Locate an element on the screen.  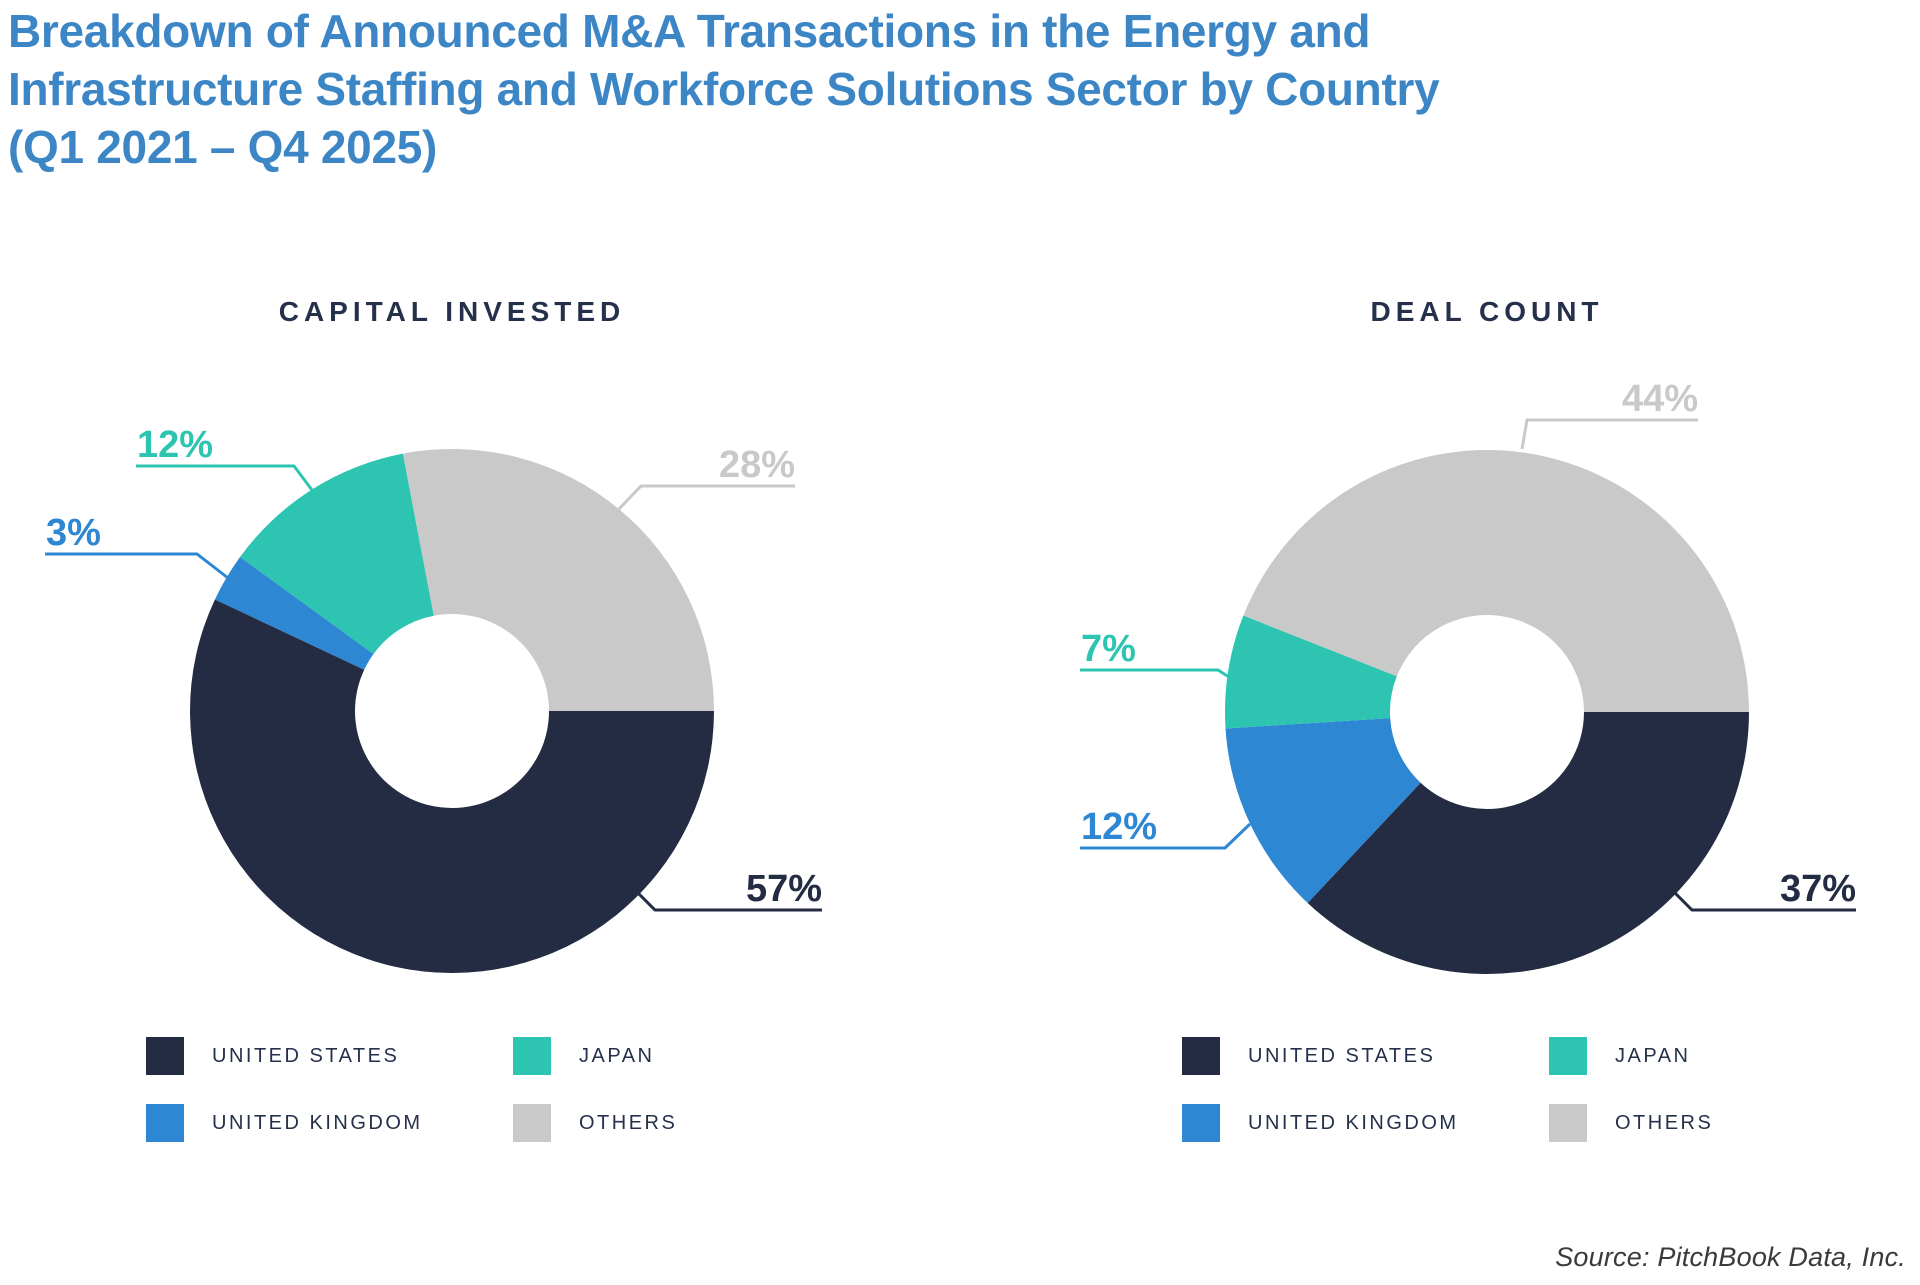
slice-capital-united-kingdom is located at coordinates (294, 613).